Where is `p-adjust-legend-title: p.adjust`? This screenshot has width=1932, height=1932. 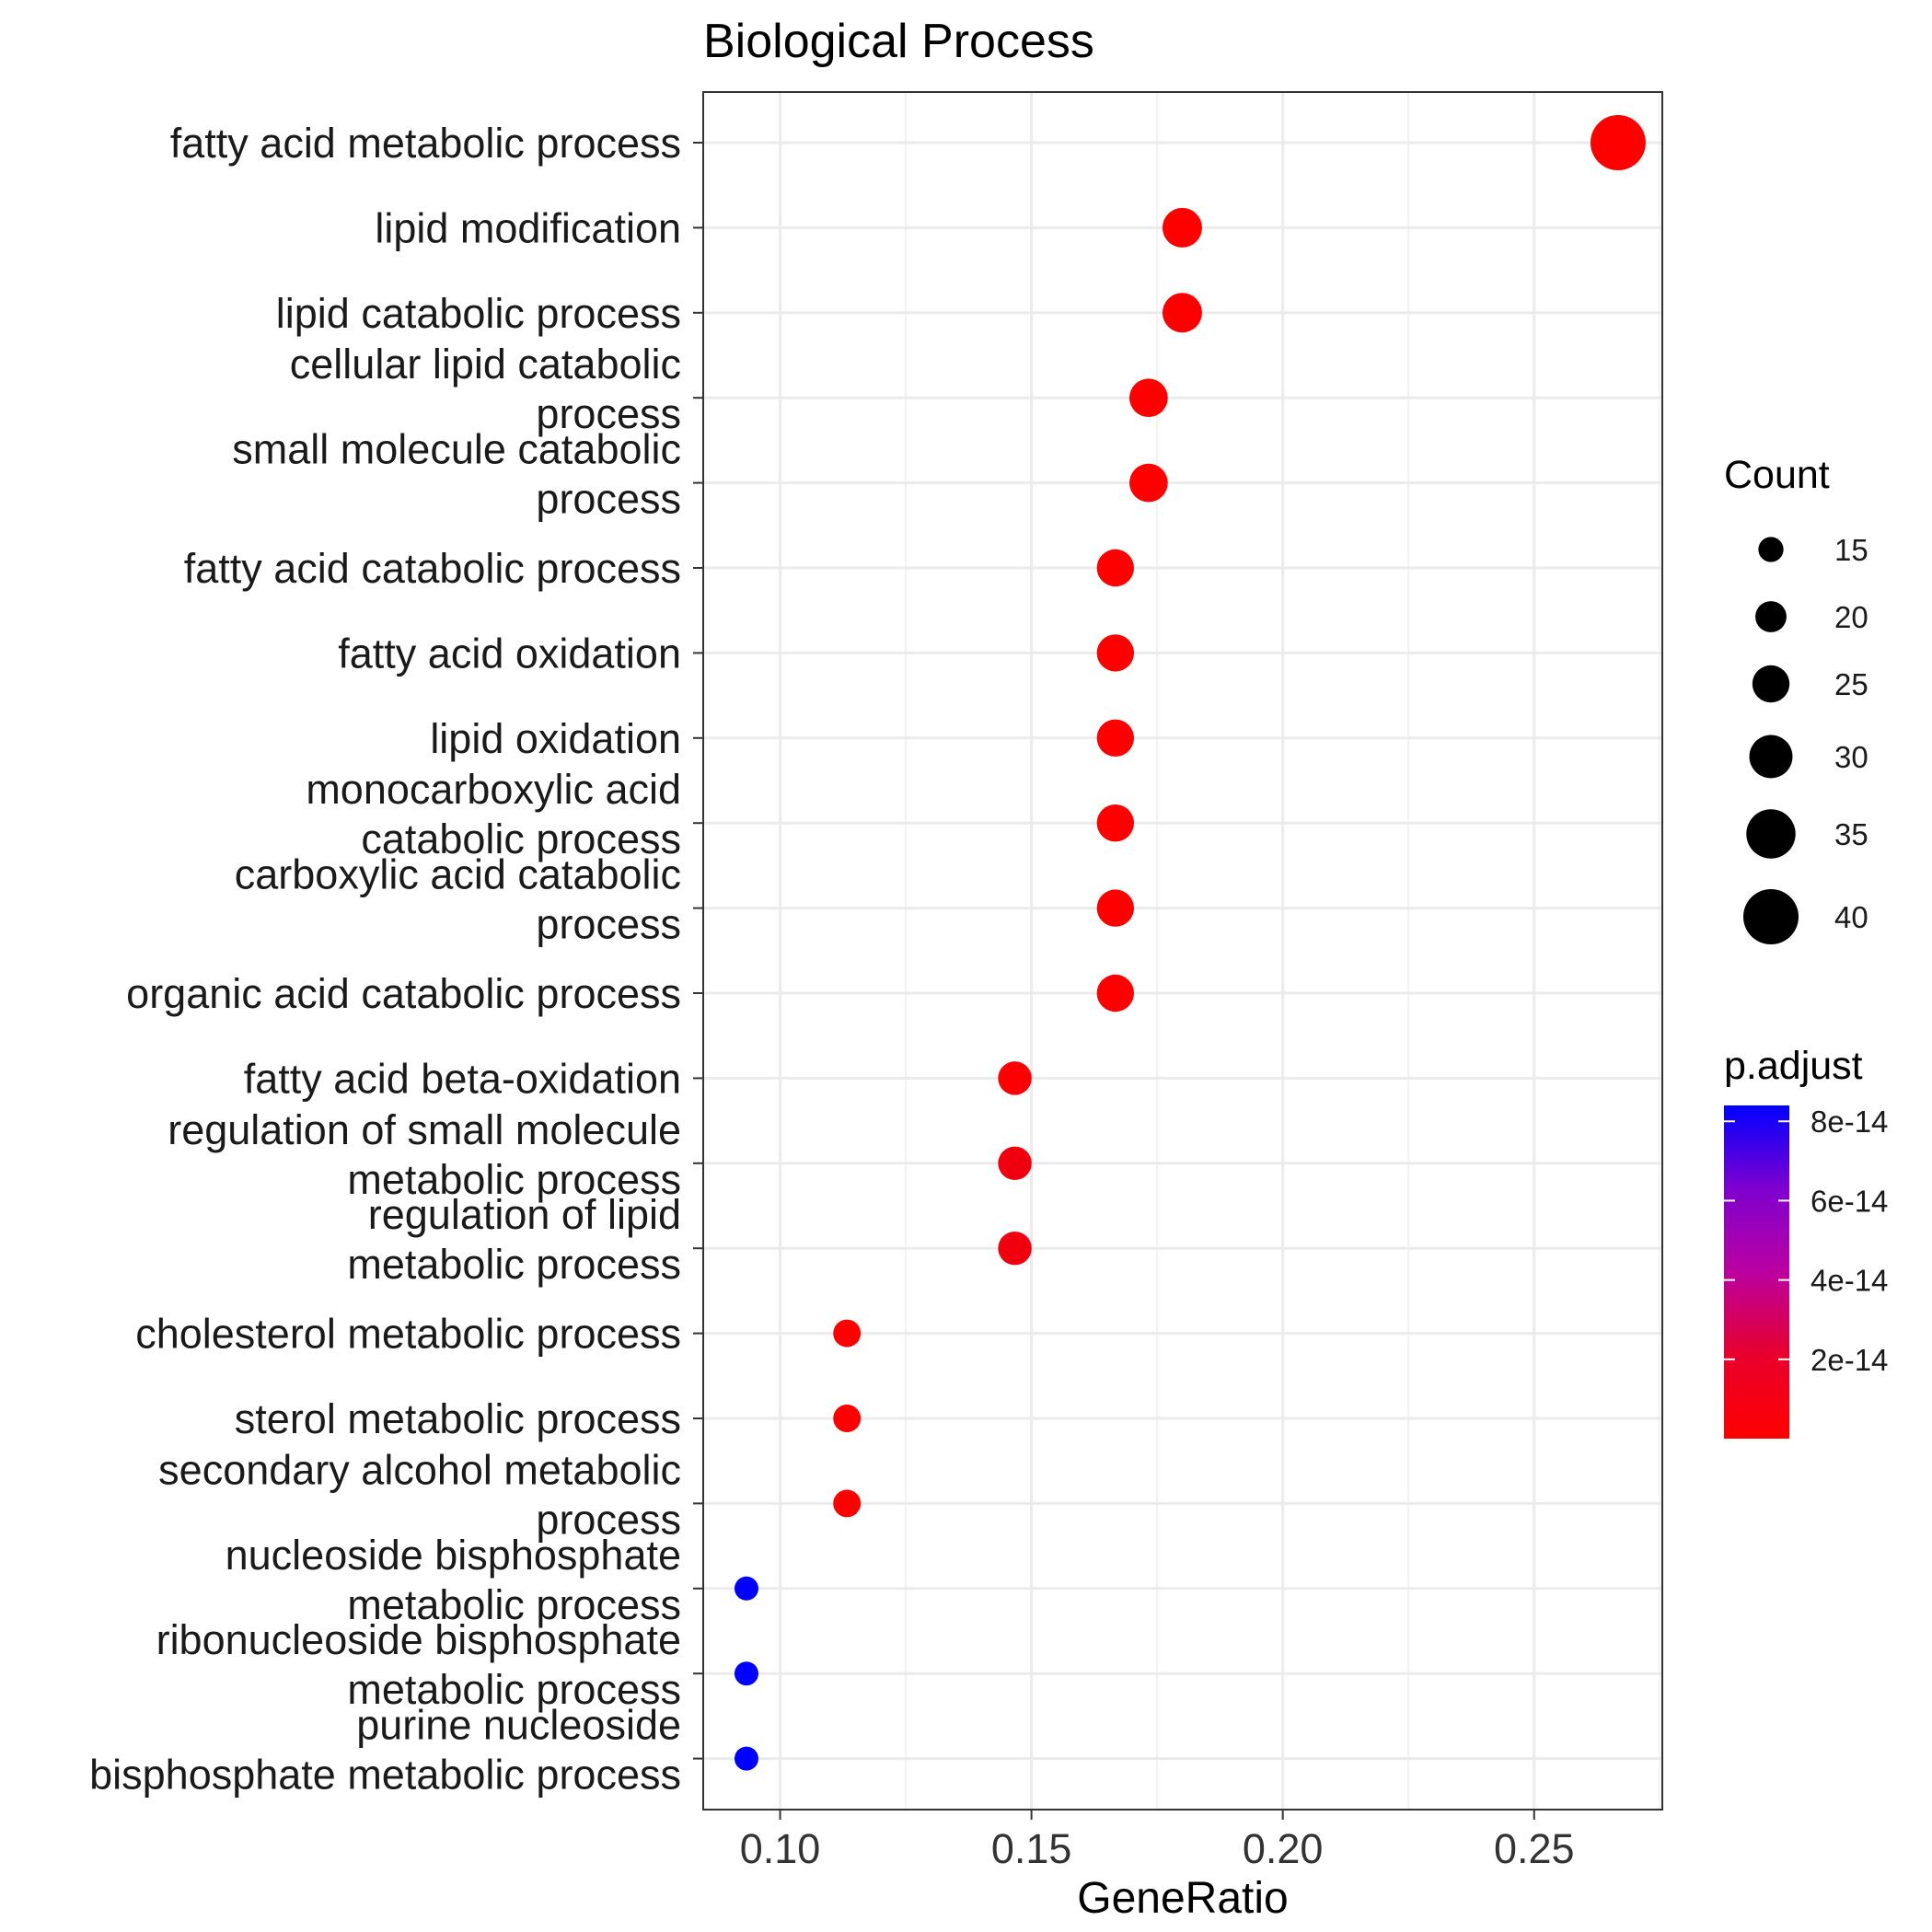
p-adjust-legend-title: p.adjust is located at coordinates (1794, 1066).